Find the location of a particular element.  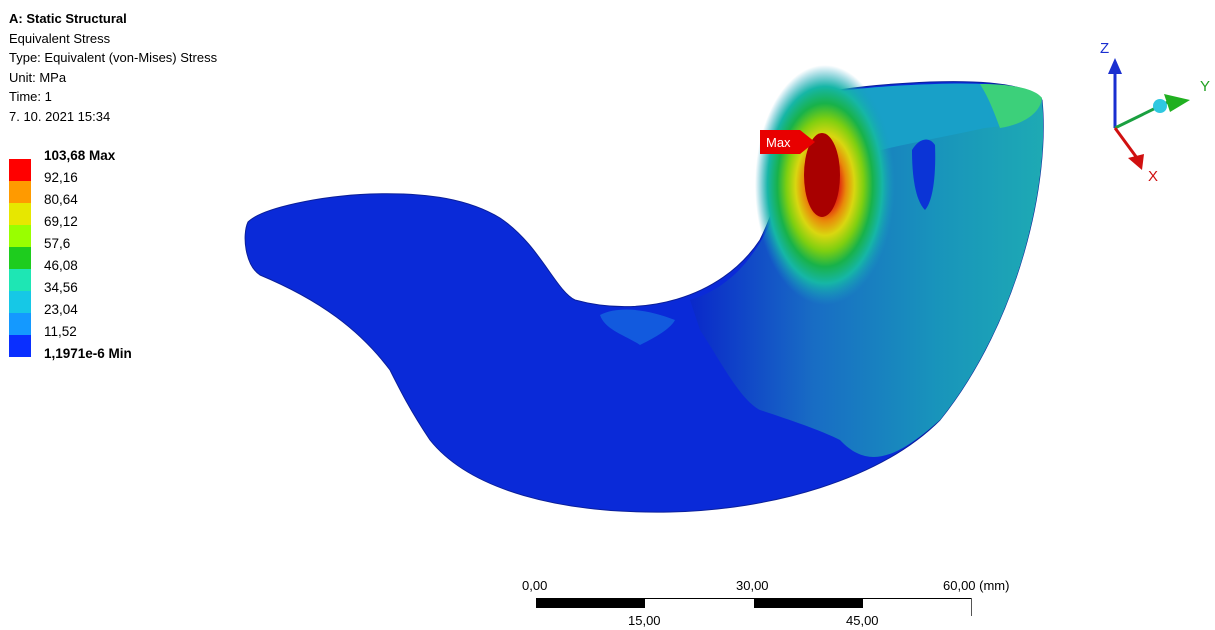

scale-tick-label: 15,00 is located at coordinates (644, 620).